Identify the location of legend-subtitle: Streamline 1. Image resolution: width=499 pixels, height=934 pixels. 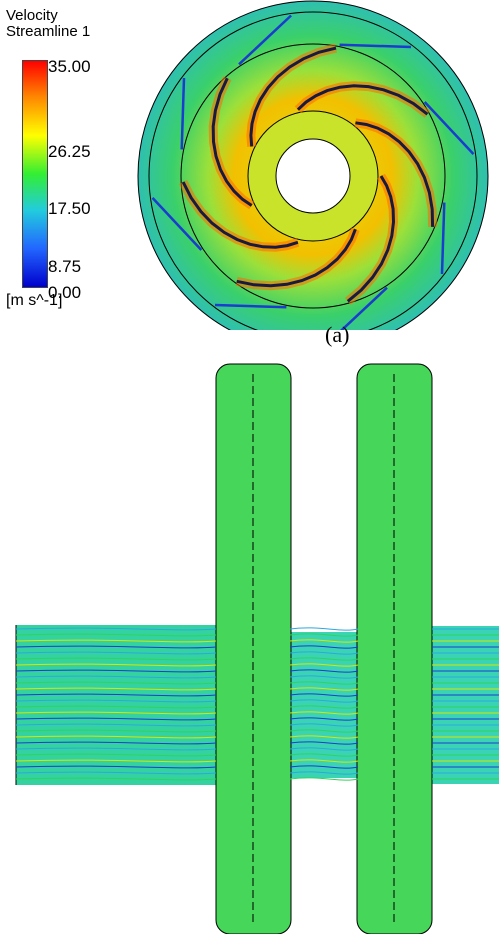
(48, 31).